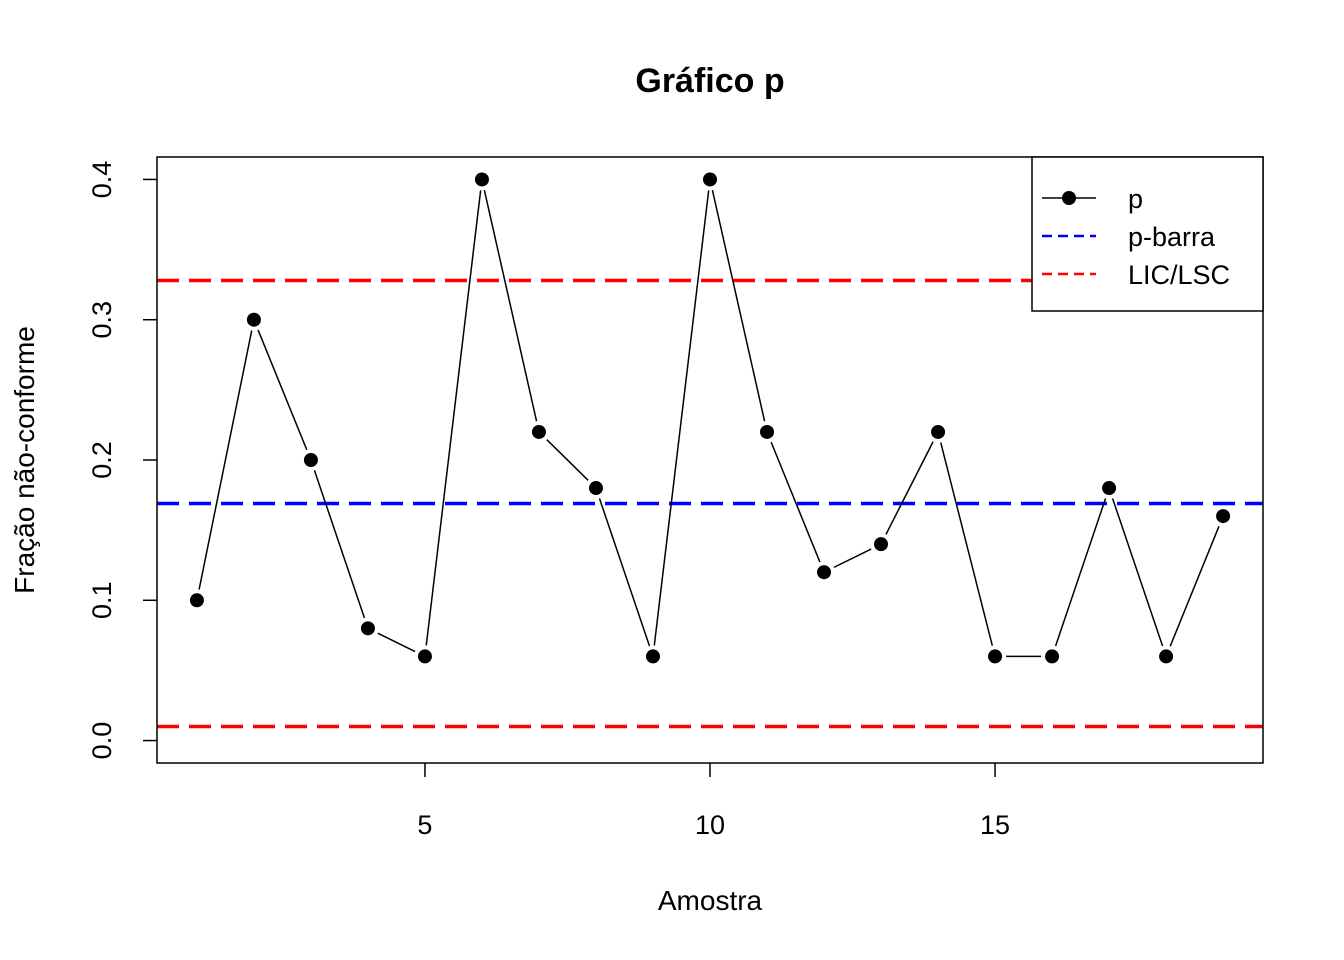  Describe the element at coordinates (1069, 198) in the screenshot. I see `legend-swatch-point` at that location.